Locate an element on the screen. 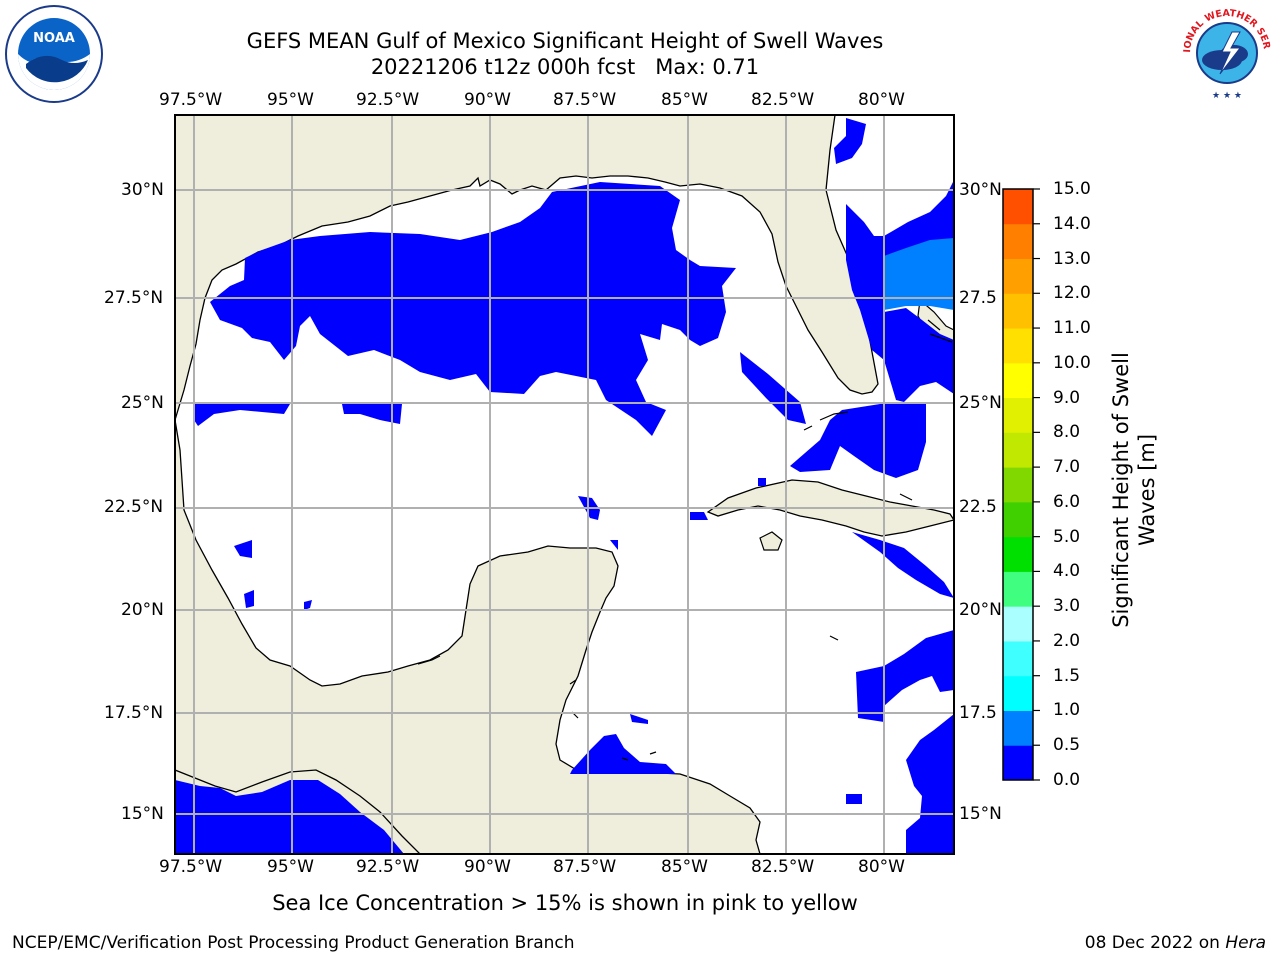 The image size is (1280, 960). lat-tick-right: 15°N is located at coordinates (980, 814).